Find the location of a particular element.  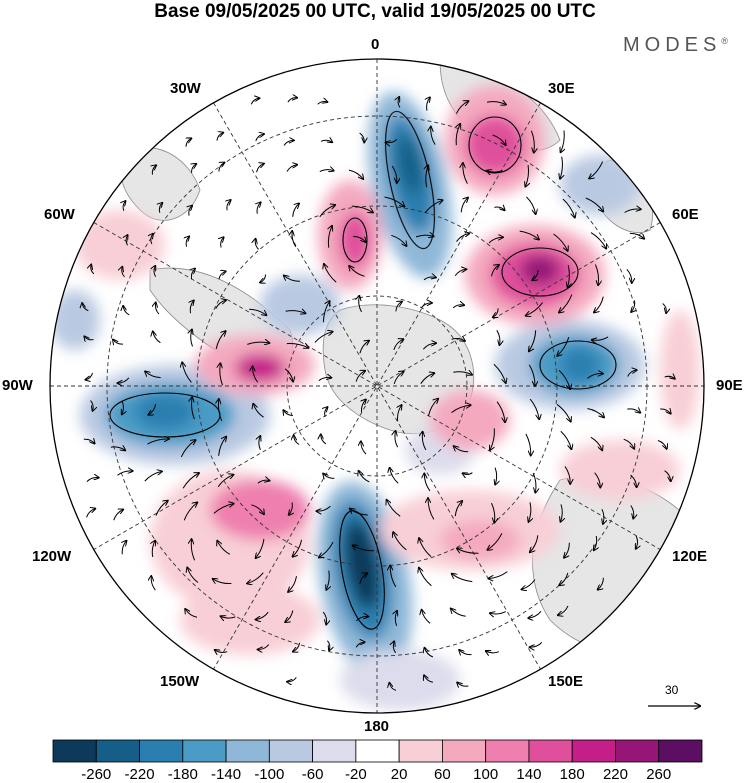

colorbar-tick-label: 60 is located at coordinates (442, 774).